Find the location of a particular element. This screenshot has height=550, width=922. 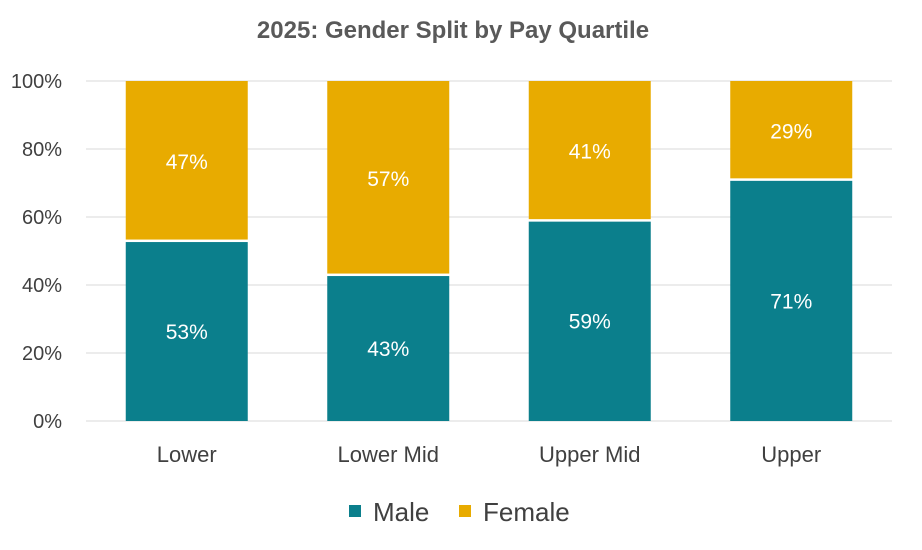

bar-female-lower is located at coordinates (186, 160).